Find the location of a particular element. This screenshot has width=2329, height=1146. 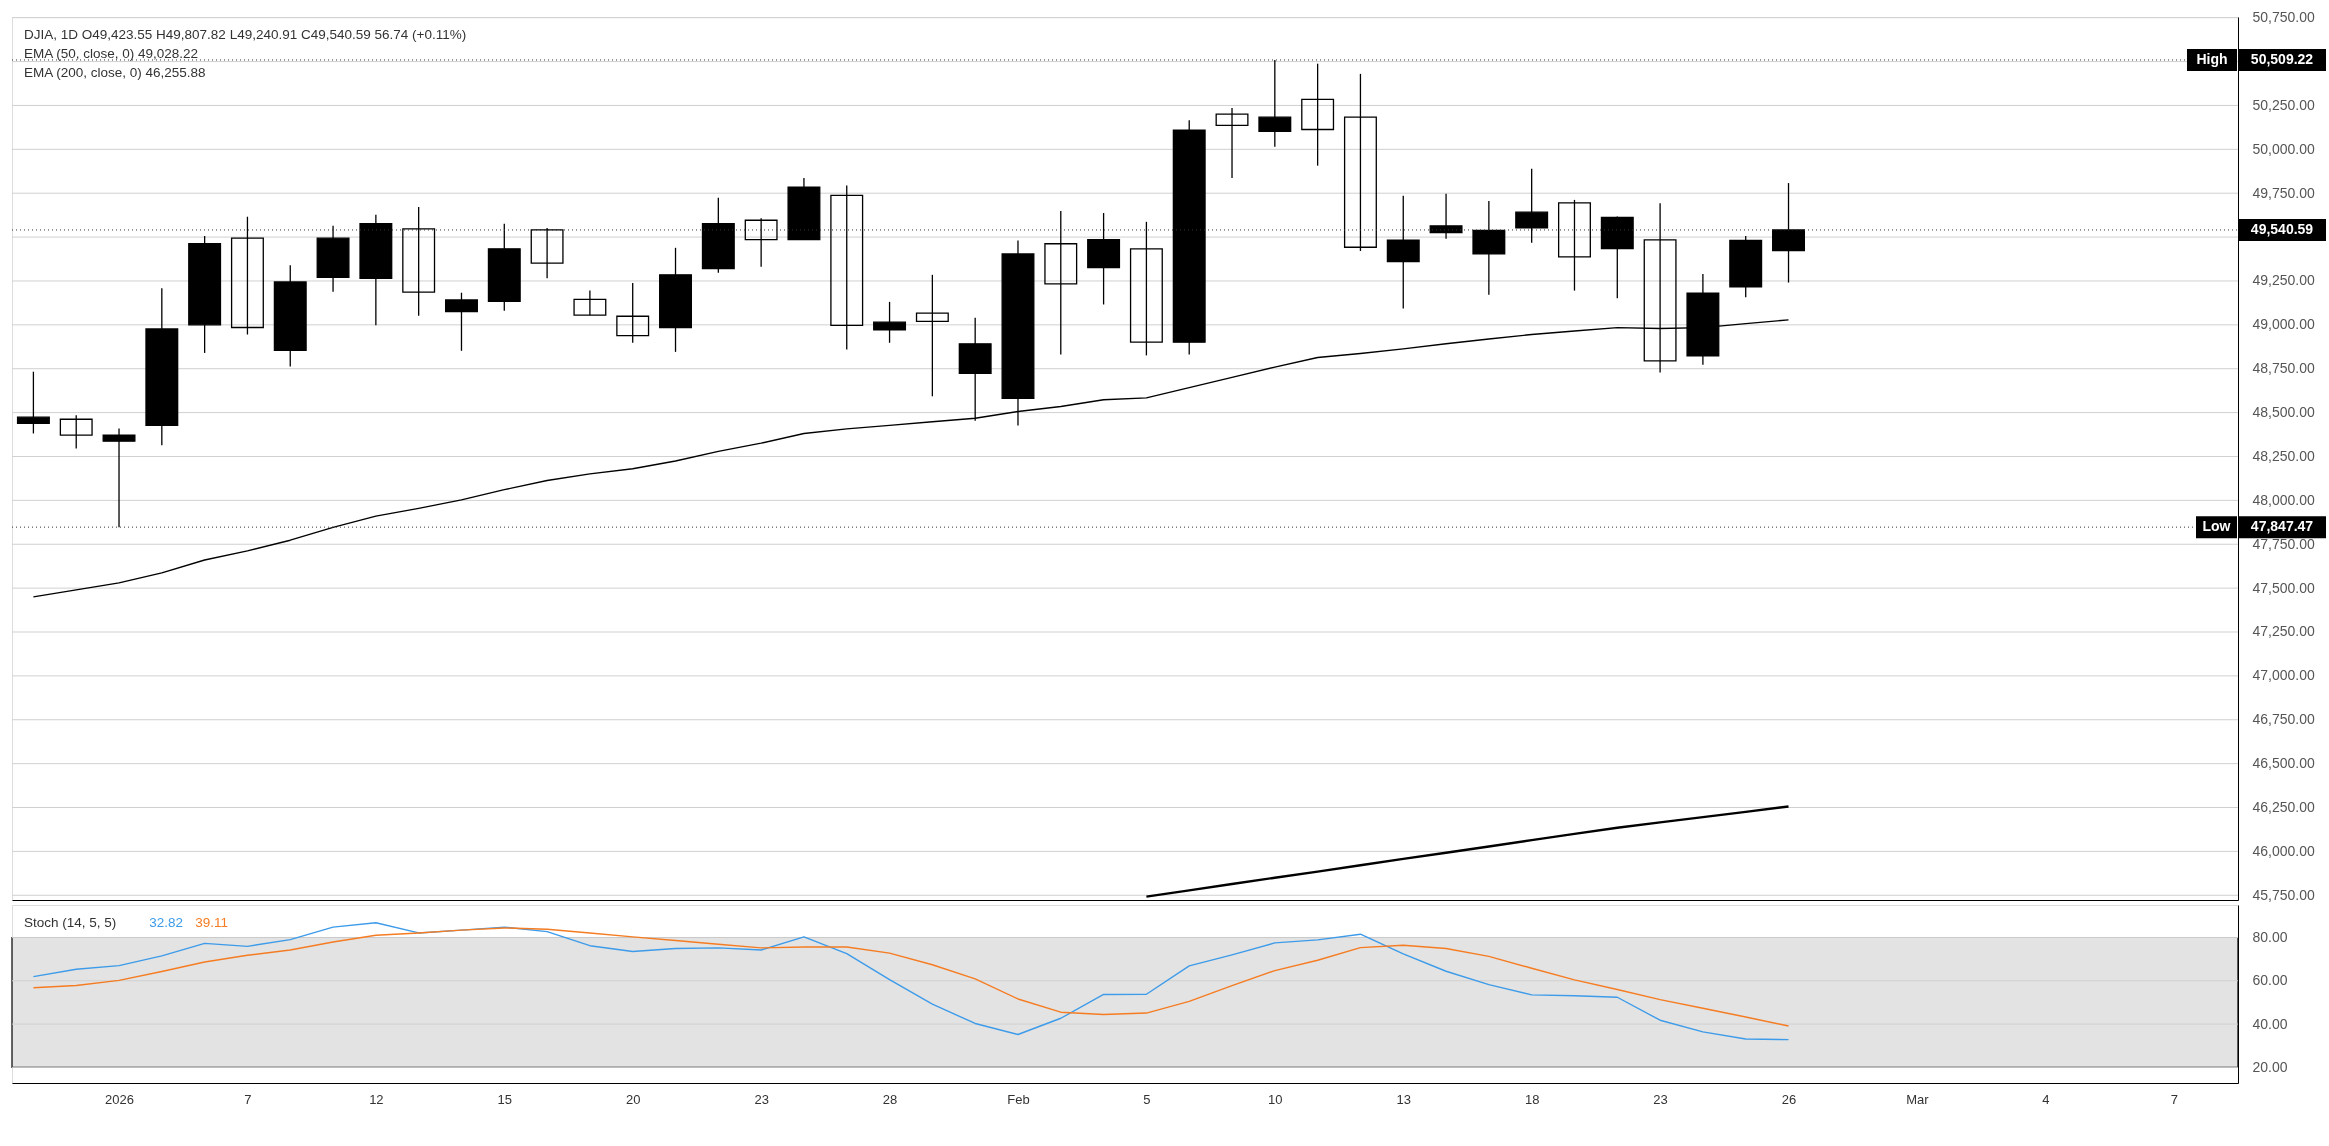

y-tick-label: 47,000.00 is located at coordinates (2283, 675).